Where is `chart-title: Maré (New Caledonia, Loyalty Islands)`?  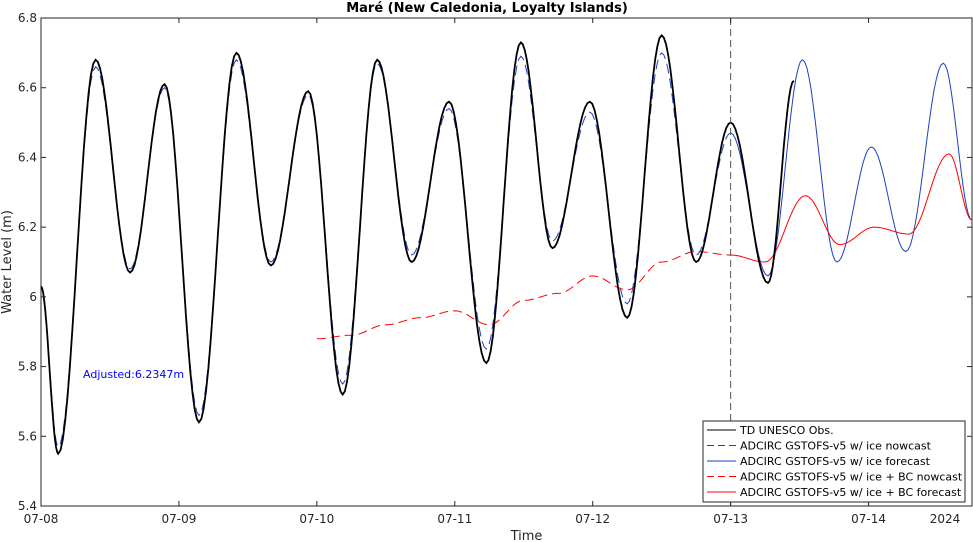
chart-title: Maré (New Caledonia, Loyalty Islands) is located at coordinates (487, 8).